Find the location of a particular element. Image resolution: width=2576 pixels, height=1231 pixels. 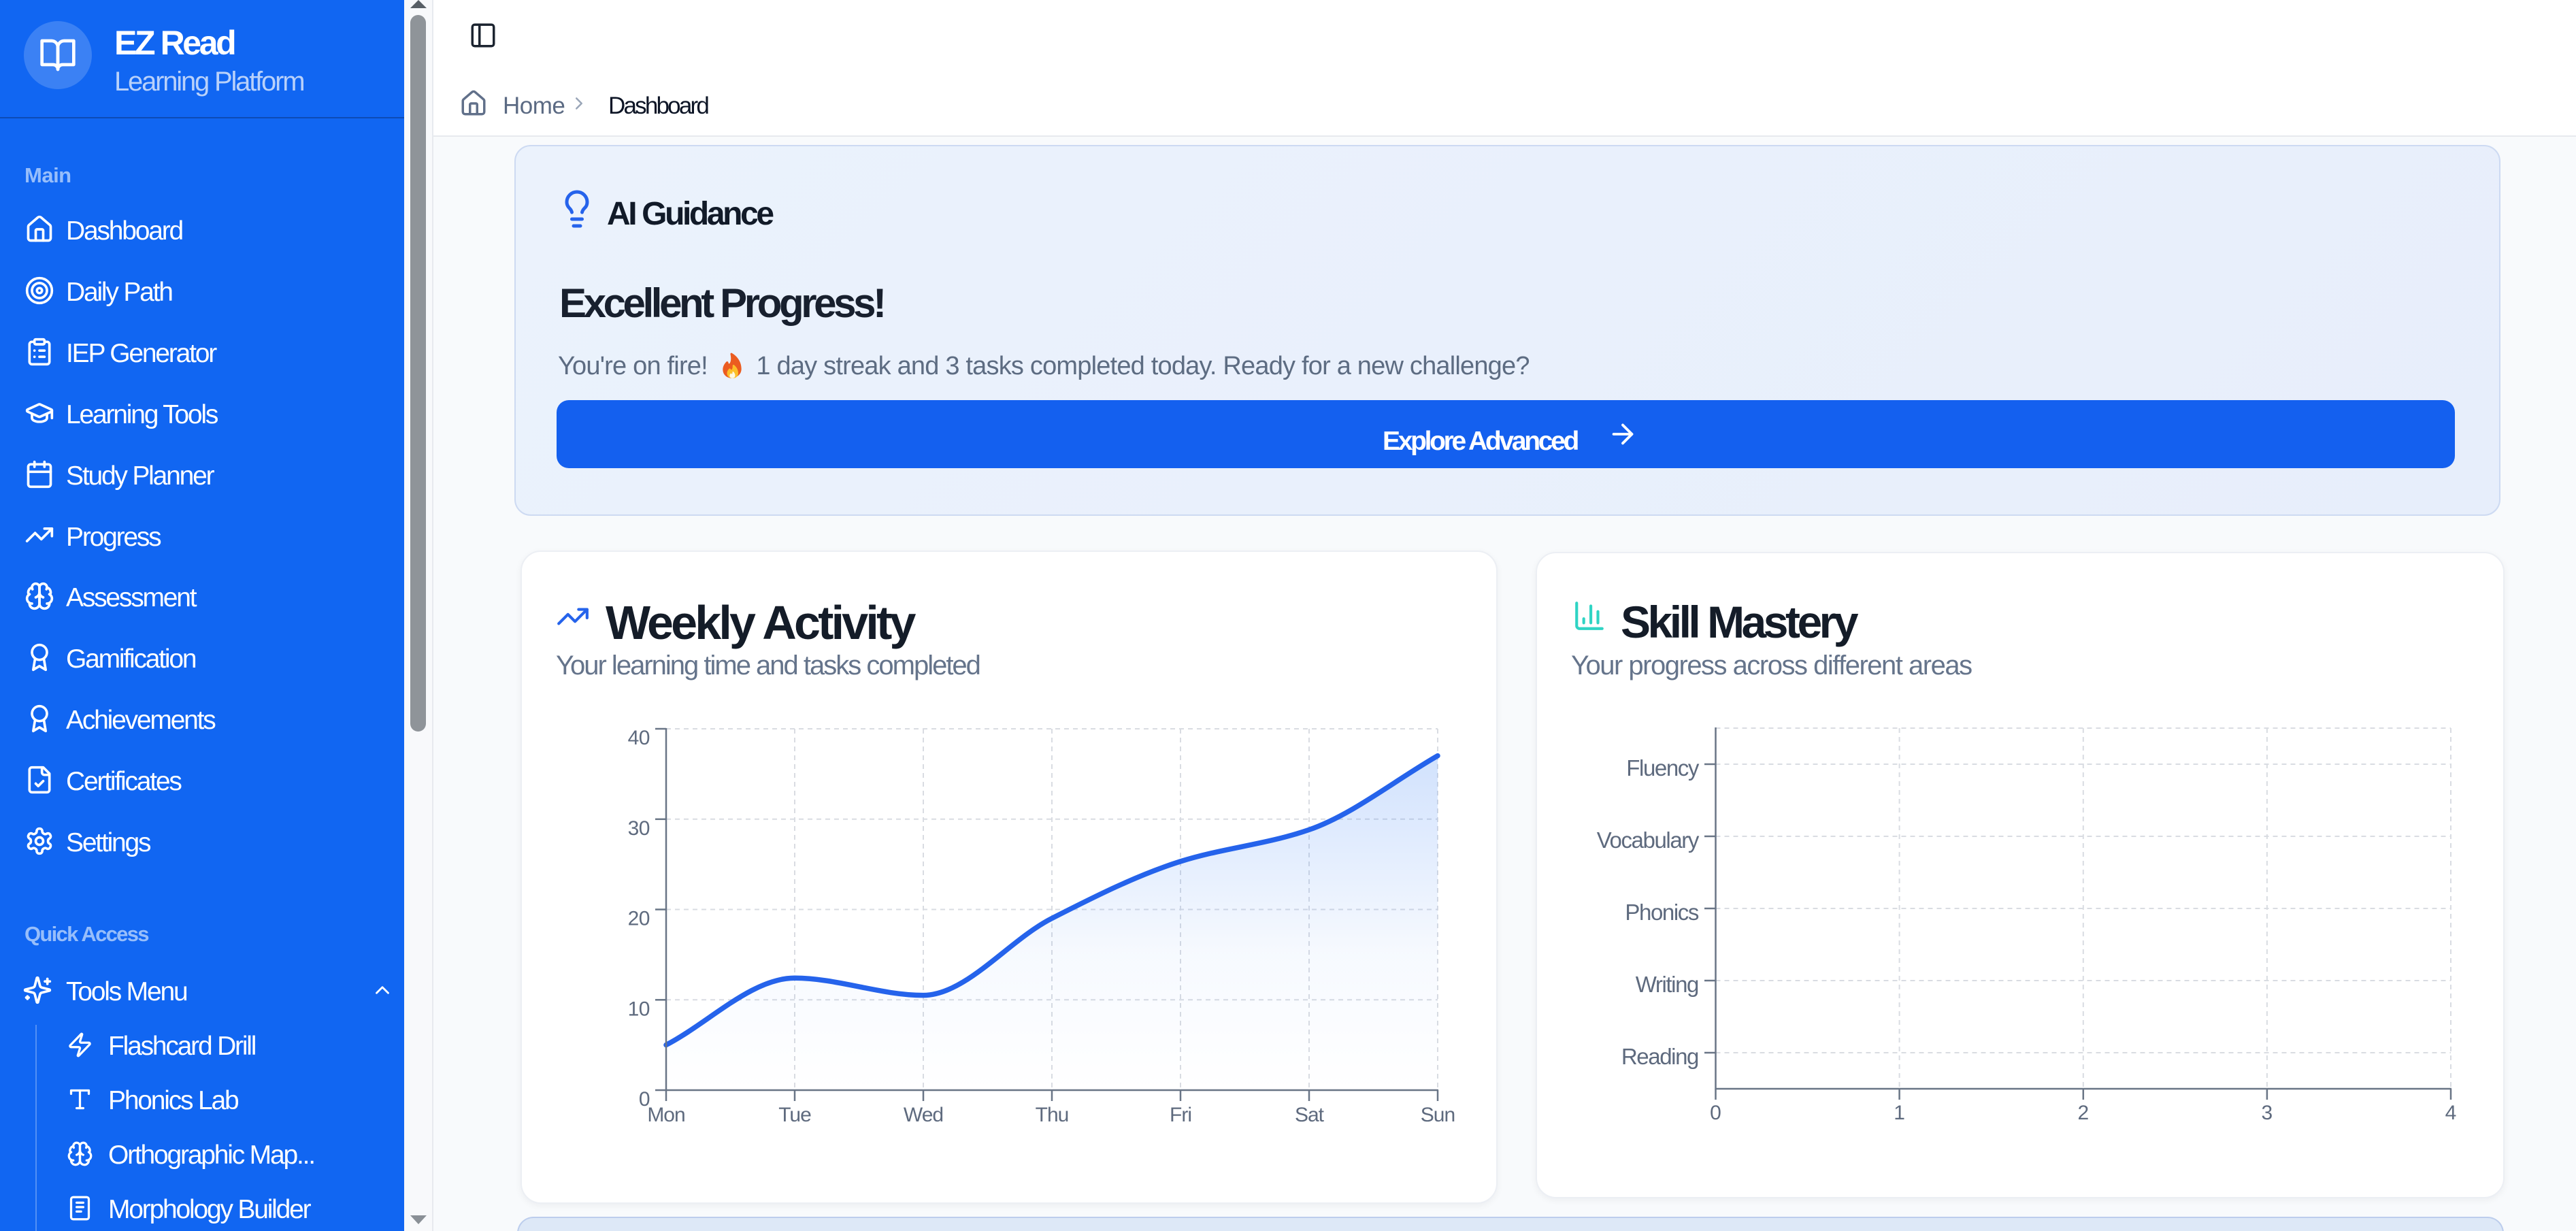

svg-text: Sun is located at coordinates (1438, 1115).